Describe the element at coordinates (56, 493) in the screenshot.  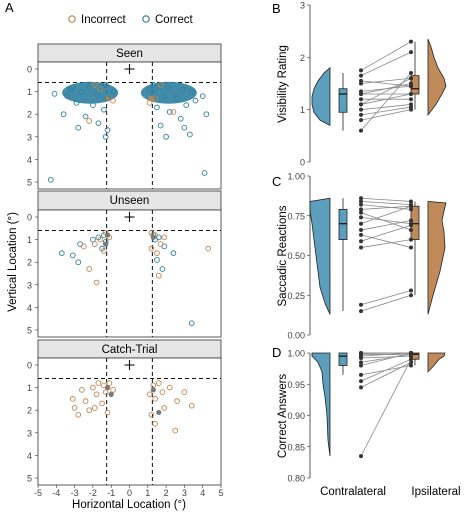
I see `x-tick-label: -4` at that location.